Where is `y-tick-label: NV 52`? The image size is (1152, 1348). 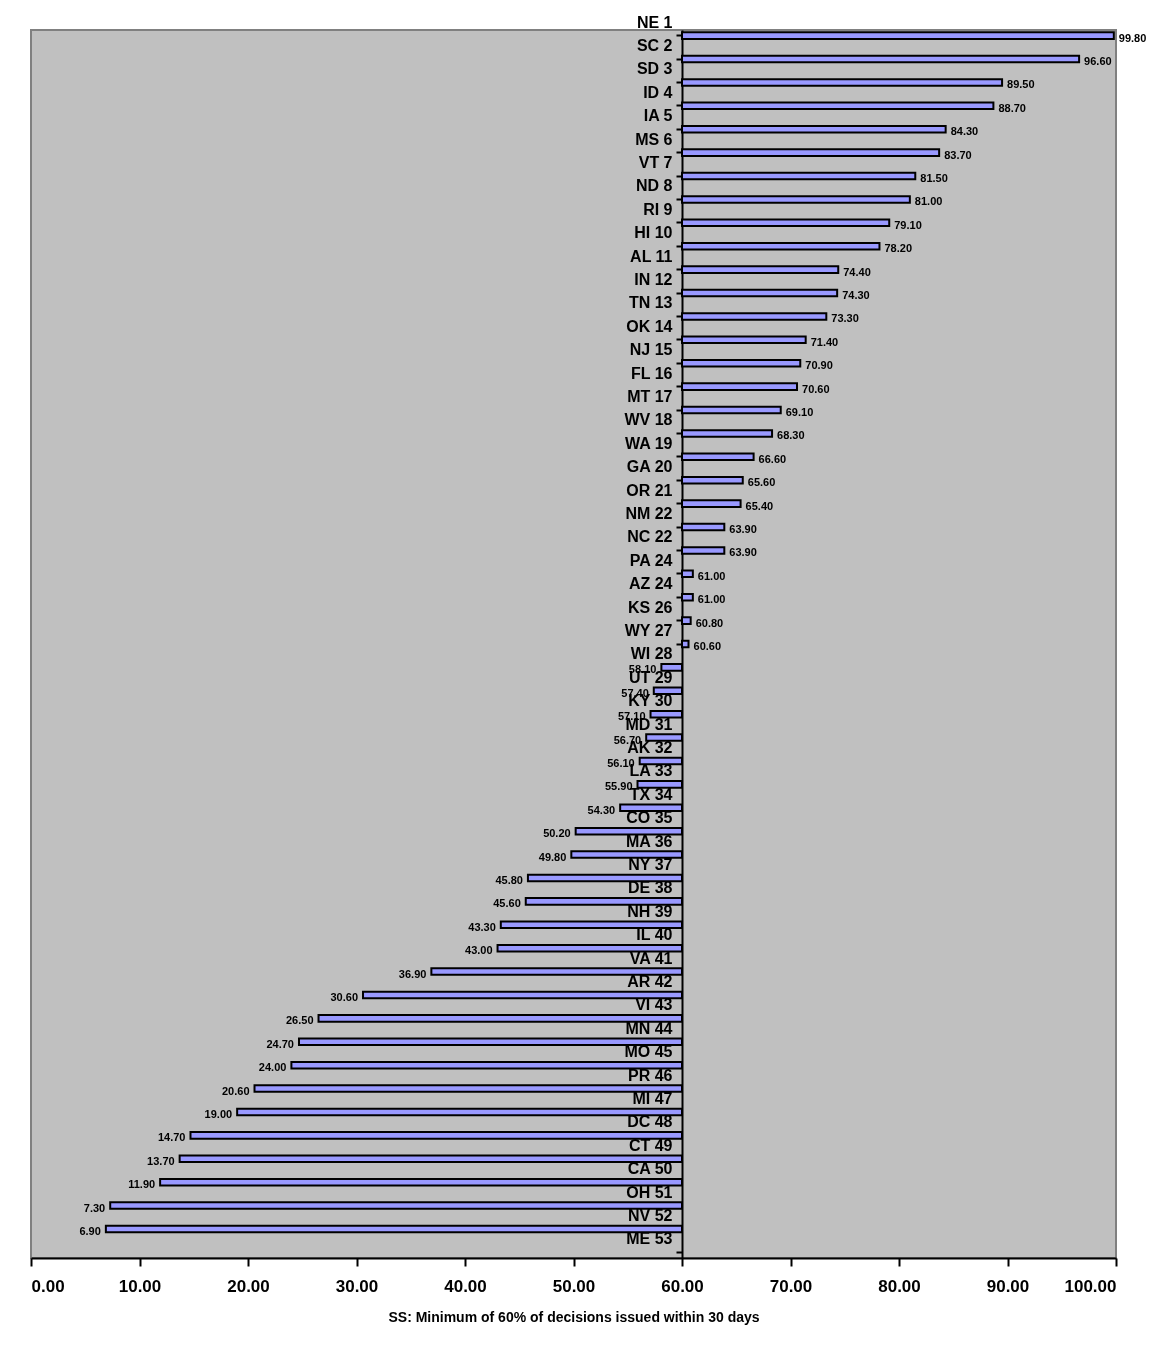
y-tick-label: NV 52 is located at coordinates (650, 1215).